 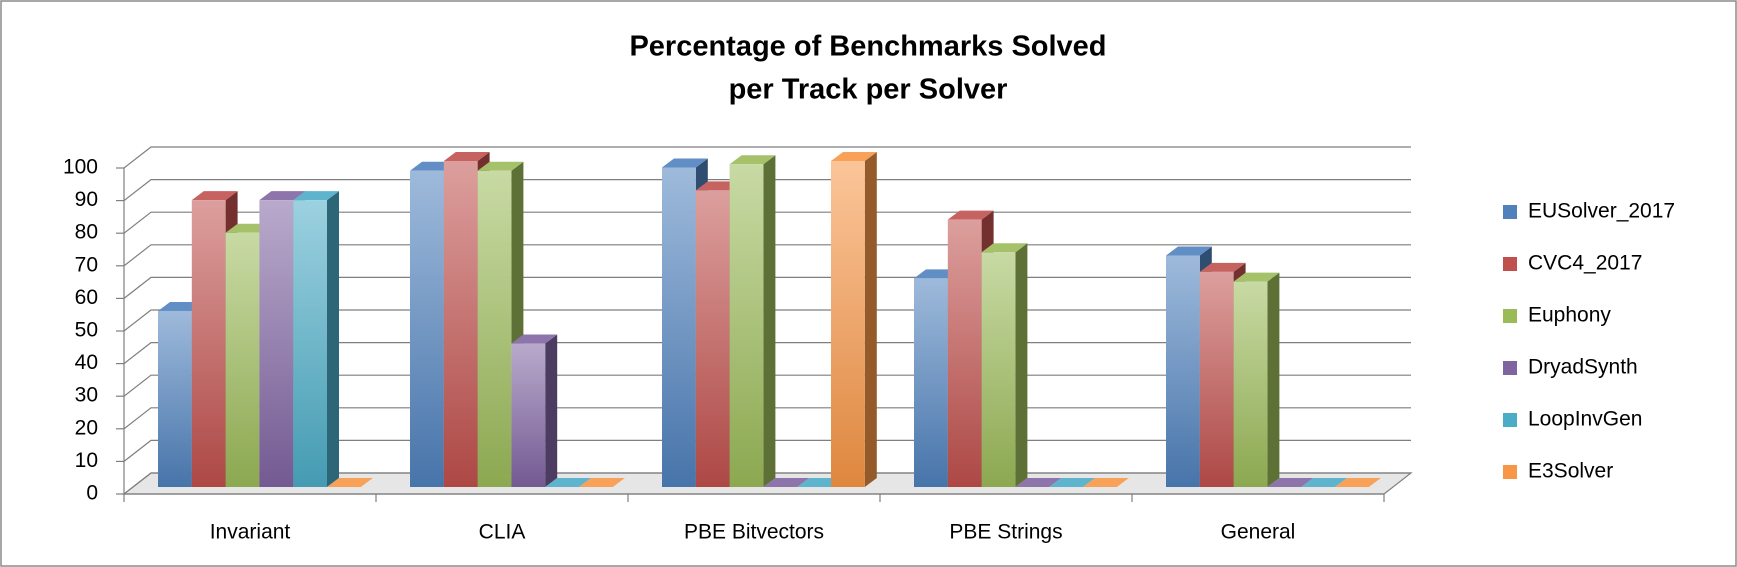 What do you see at coordinates (86, 395) in the screenshot?
I see `y-tick-label: 30` at bounding box center [86, 395].